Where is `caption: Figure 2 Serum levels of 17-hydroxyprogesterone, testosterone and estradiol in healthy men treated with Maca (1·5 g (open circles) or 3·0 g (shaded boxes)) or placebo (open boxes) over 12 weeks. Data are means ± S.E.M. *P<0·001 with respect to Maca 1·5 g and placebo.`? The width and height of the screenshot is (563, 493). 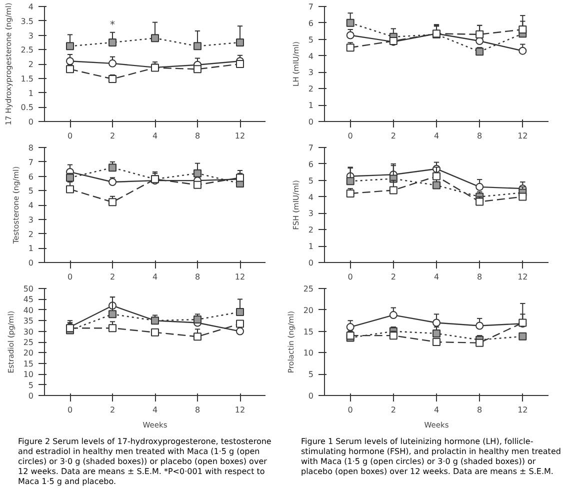
caption: Figure 2 Serum levels of 17-hydroxyprogesterone, testosterone and estradiol in healthy men treated with Maca (1·5 g (open circles) or 3·0 g (shaded boxes)) or placebo (open boxes) over 12 weeks. Data are means ± S.E.M. *P<0·001 with respect to Maca 1·5 g and placebo. is located at coordinates (145, 462).